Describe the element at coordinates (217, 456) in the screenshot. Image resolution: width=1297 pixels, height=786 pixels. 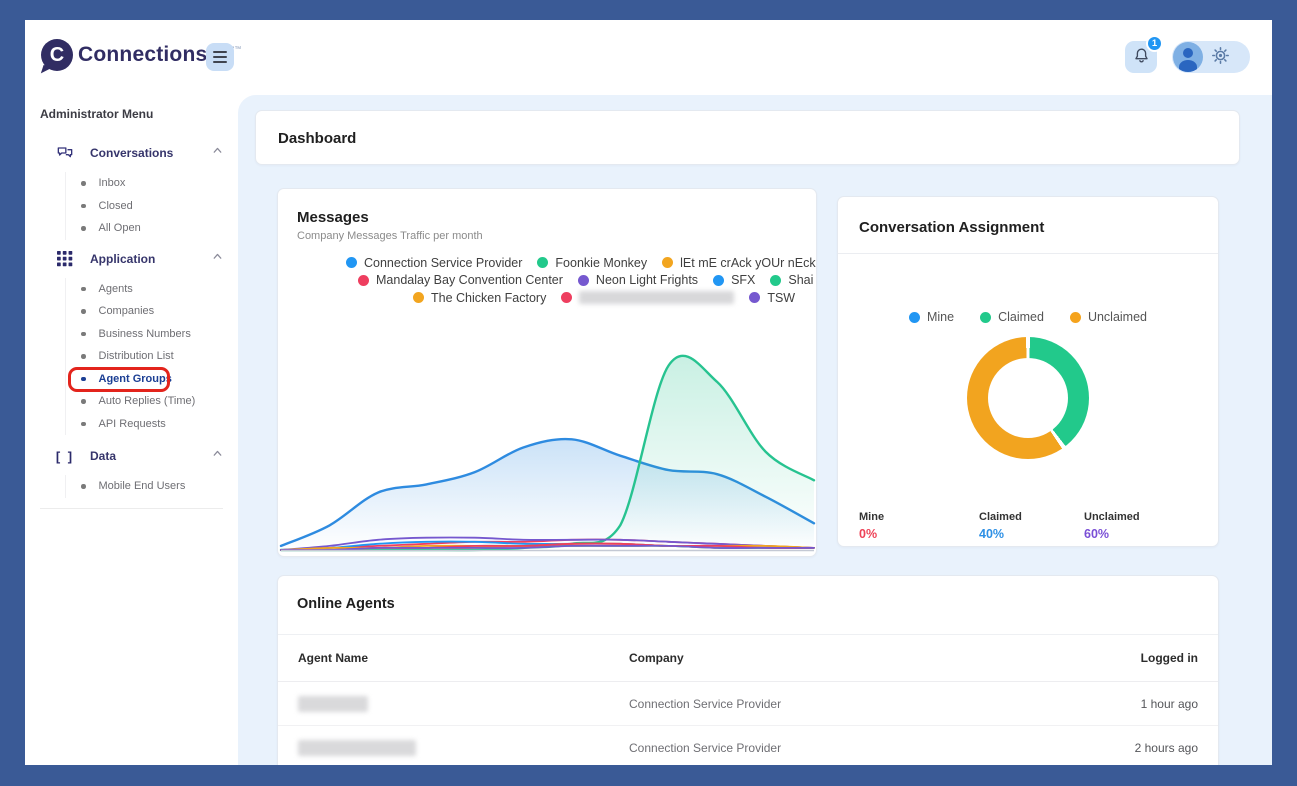
I see `chevron-up-icon` at that location.